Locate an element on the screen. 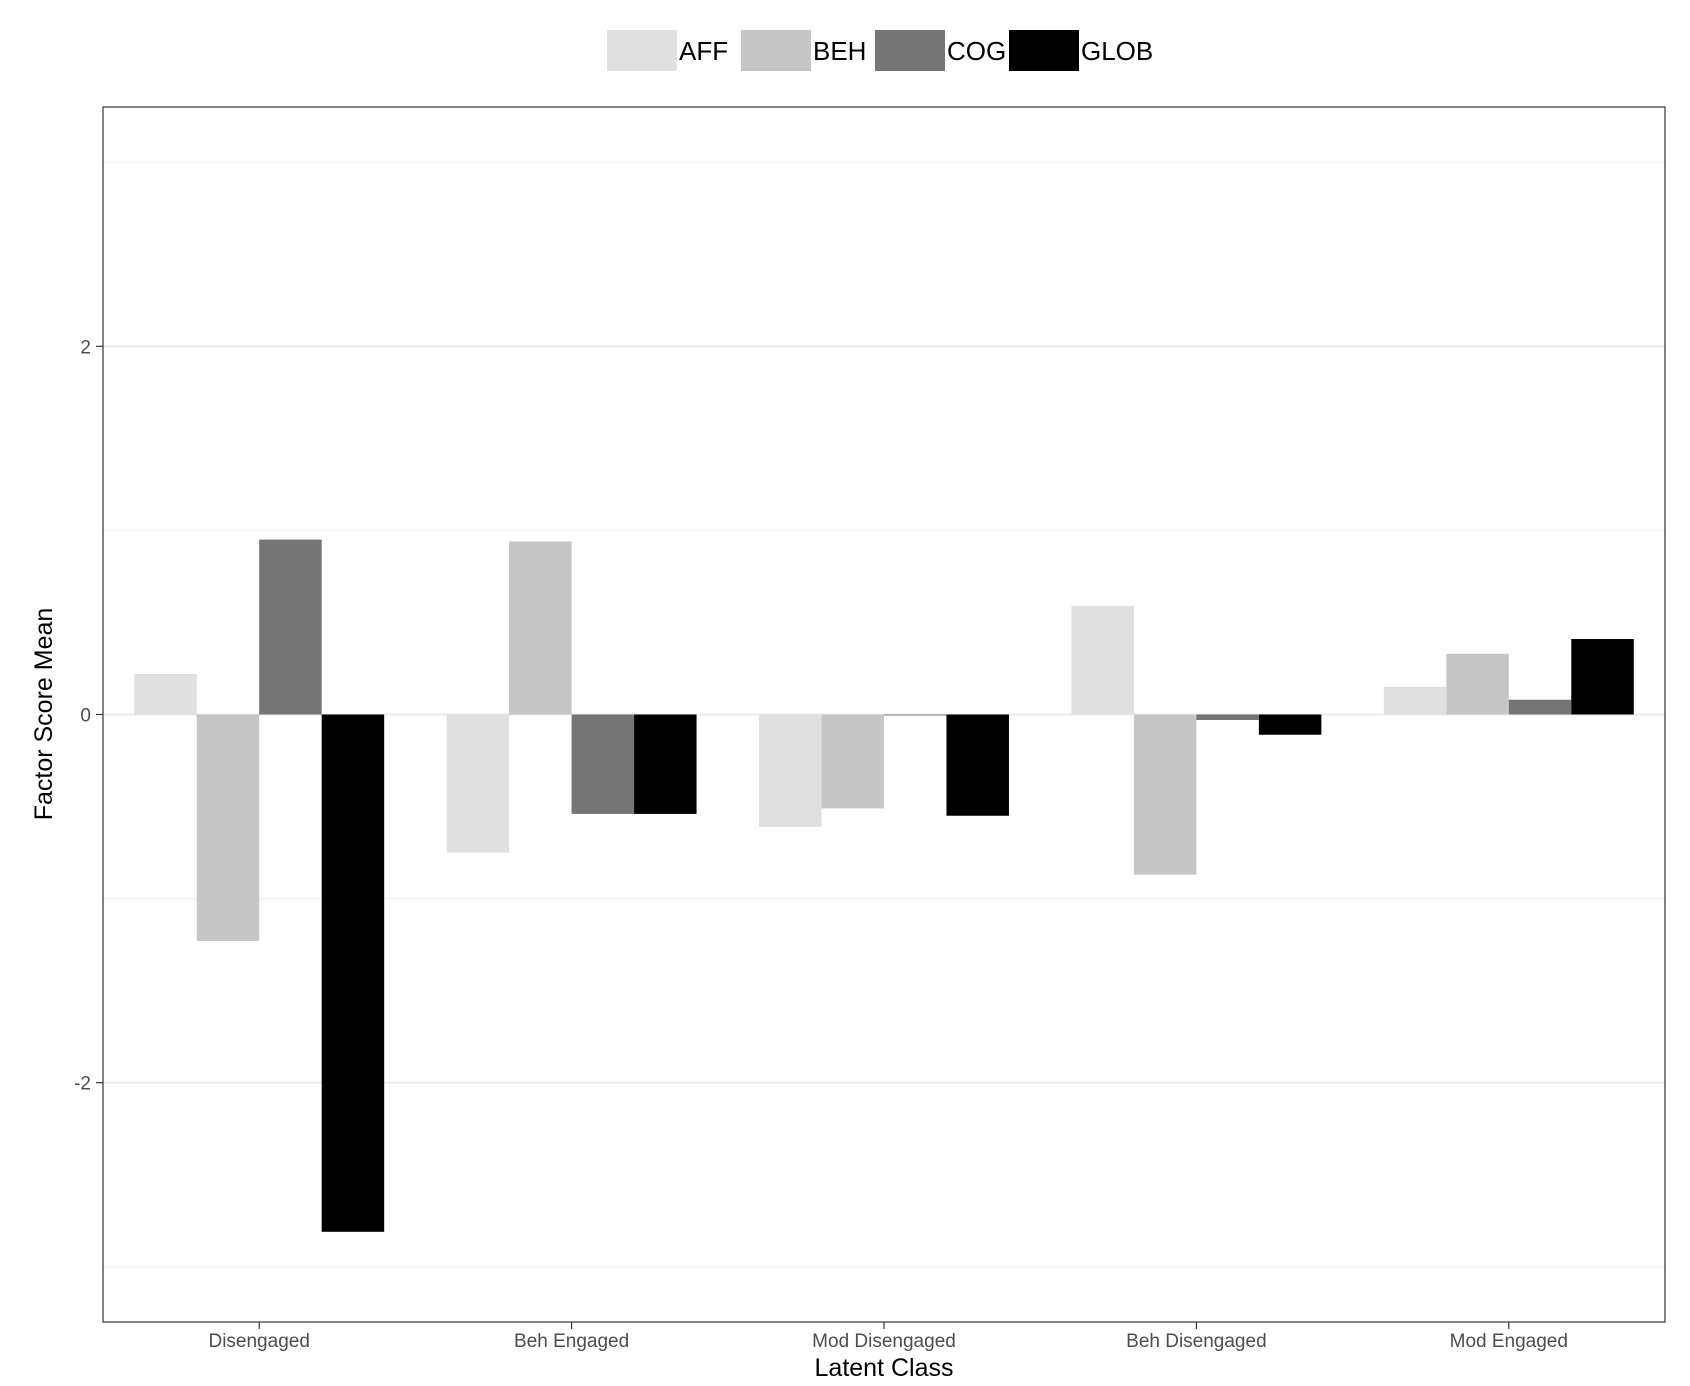  bar-aff-beh-disengaged is located at coordinates (1102, 660).